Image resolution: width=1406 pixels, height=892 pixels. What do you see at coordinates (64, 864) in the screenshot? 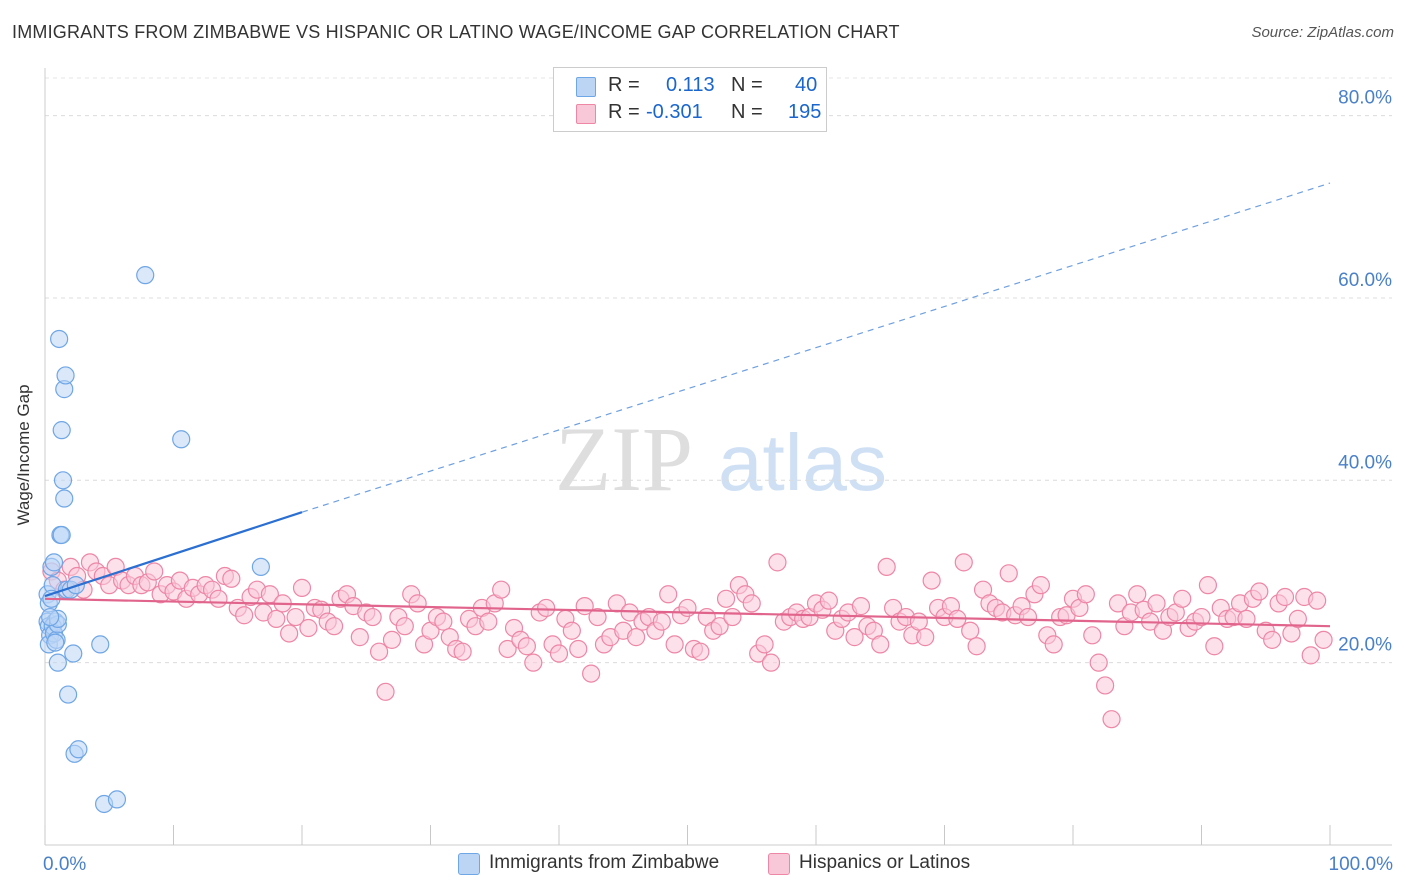
I see `x-tick-label-min: 0.0%` at bounding box center [64, 864].